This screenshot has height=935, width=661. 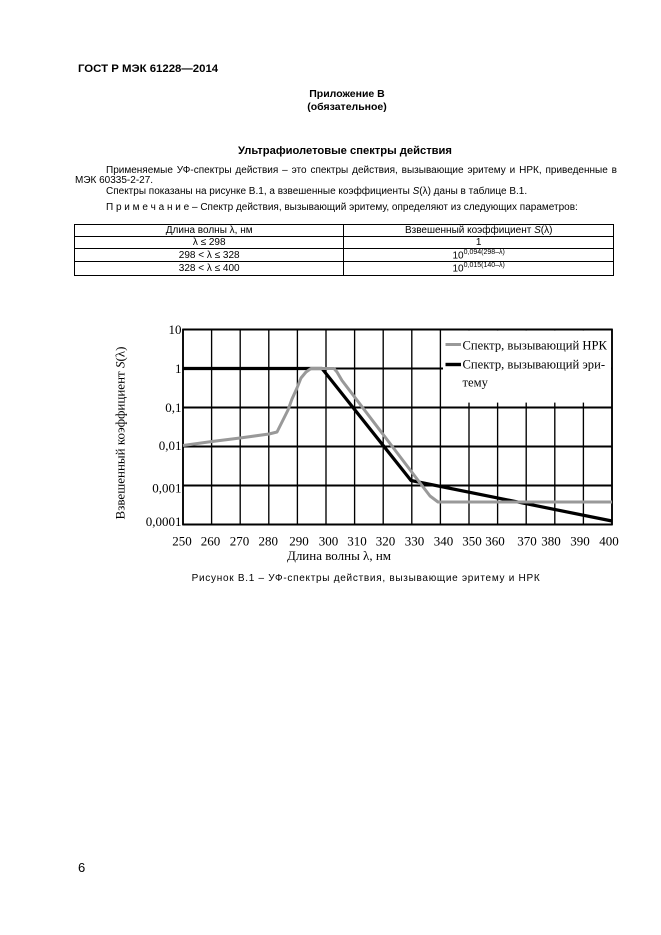 What do you see at coordinates (120, 433) in the screenshot?
I see `svg-text: Взвешенный коэффициент S(λ)` at bounding box center [120, 433].